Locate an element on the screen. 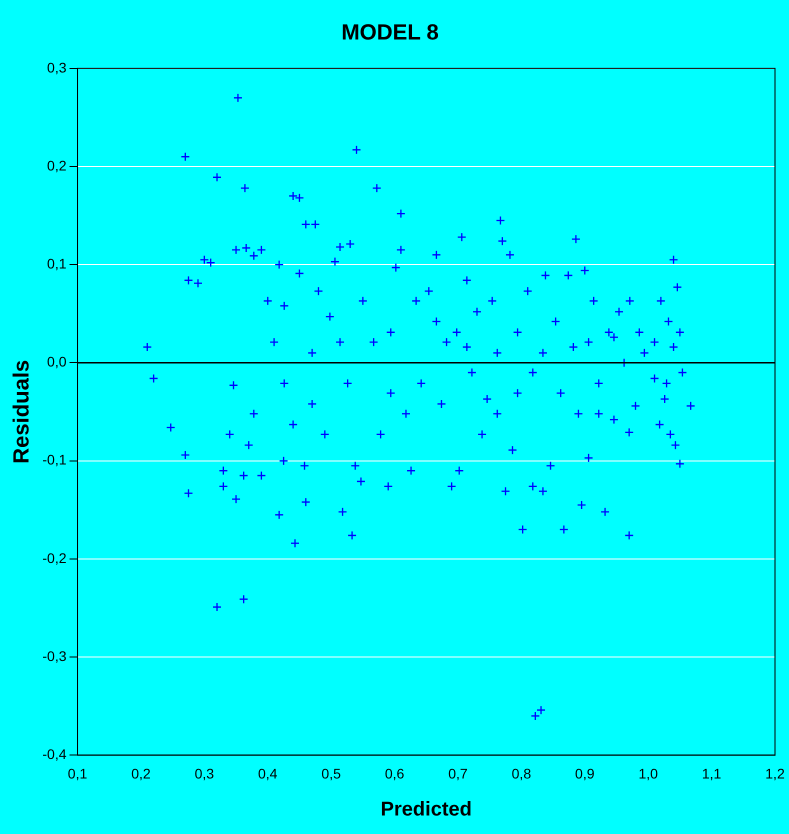 The width and height of the screenshot is (789, 834). y-tick-label: 0,0 is located at coordinates (57, 362).